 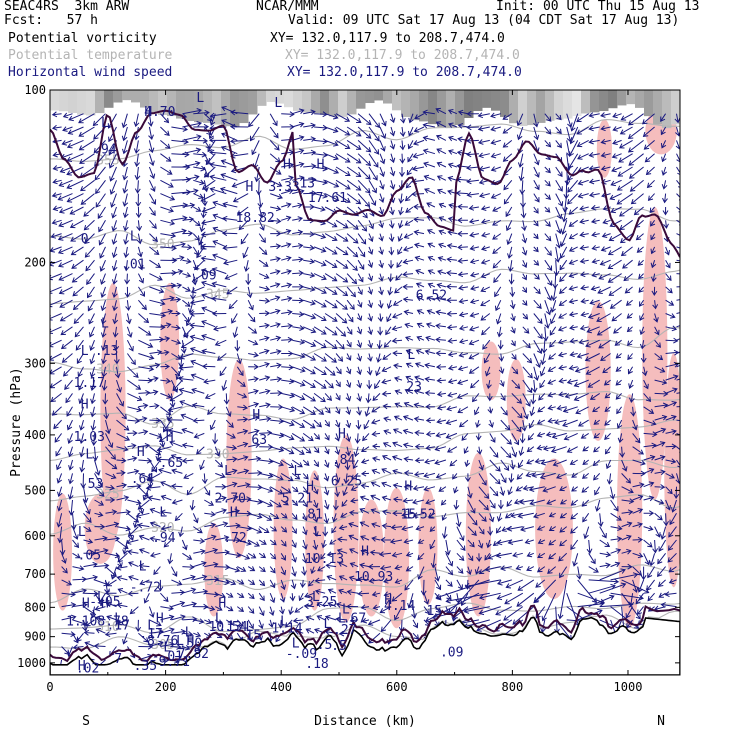 I want to click on pv-shading-blob, so click(x=491, y=371).